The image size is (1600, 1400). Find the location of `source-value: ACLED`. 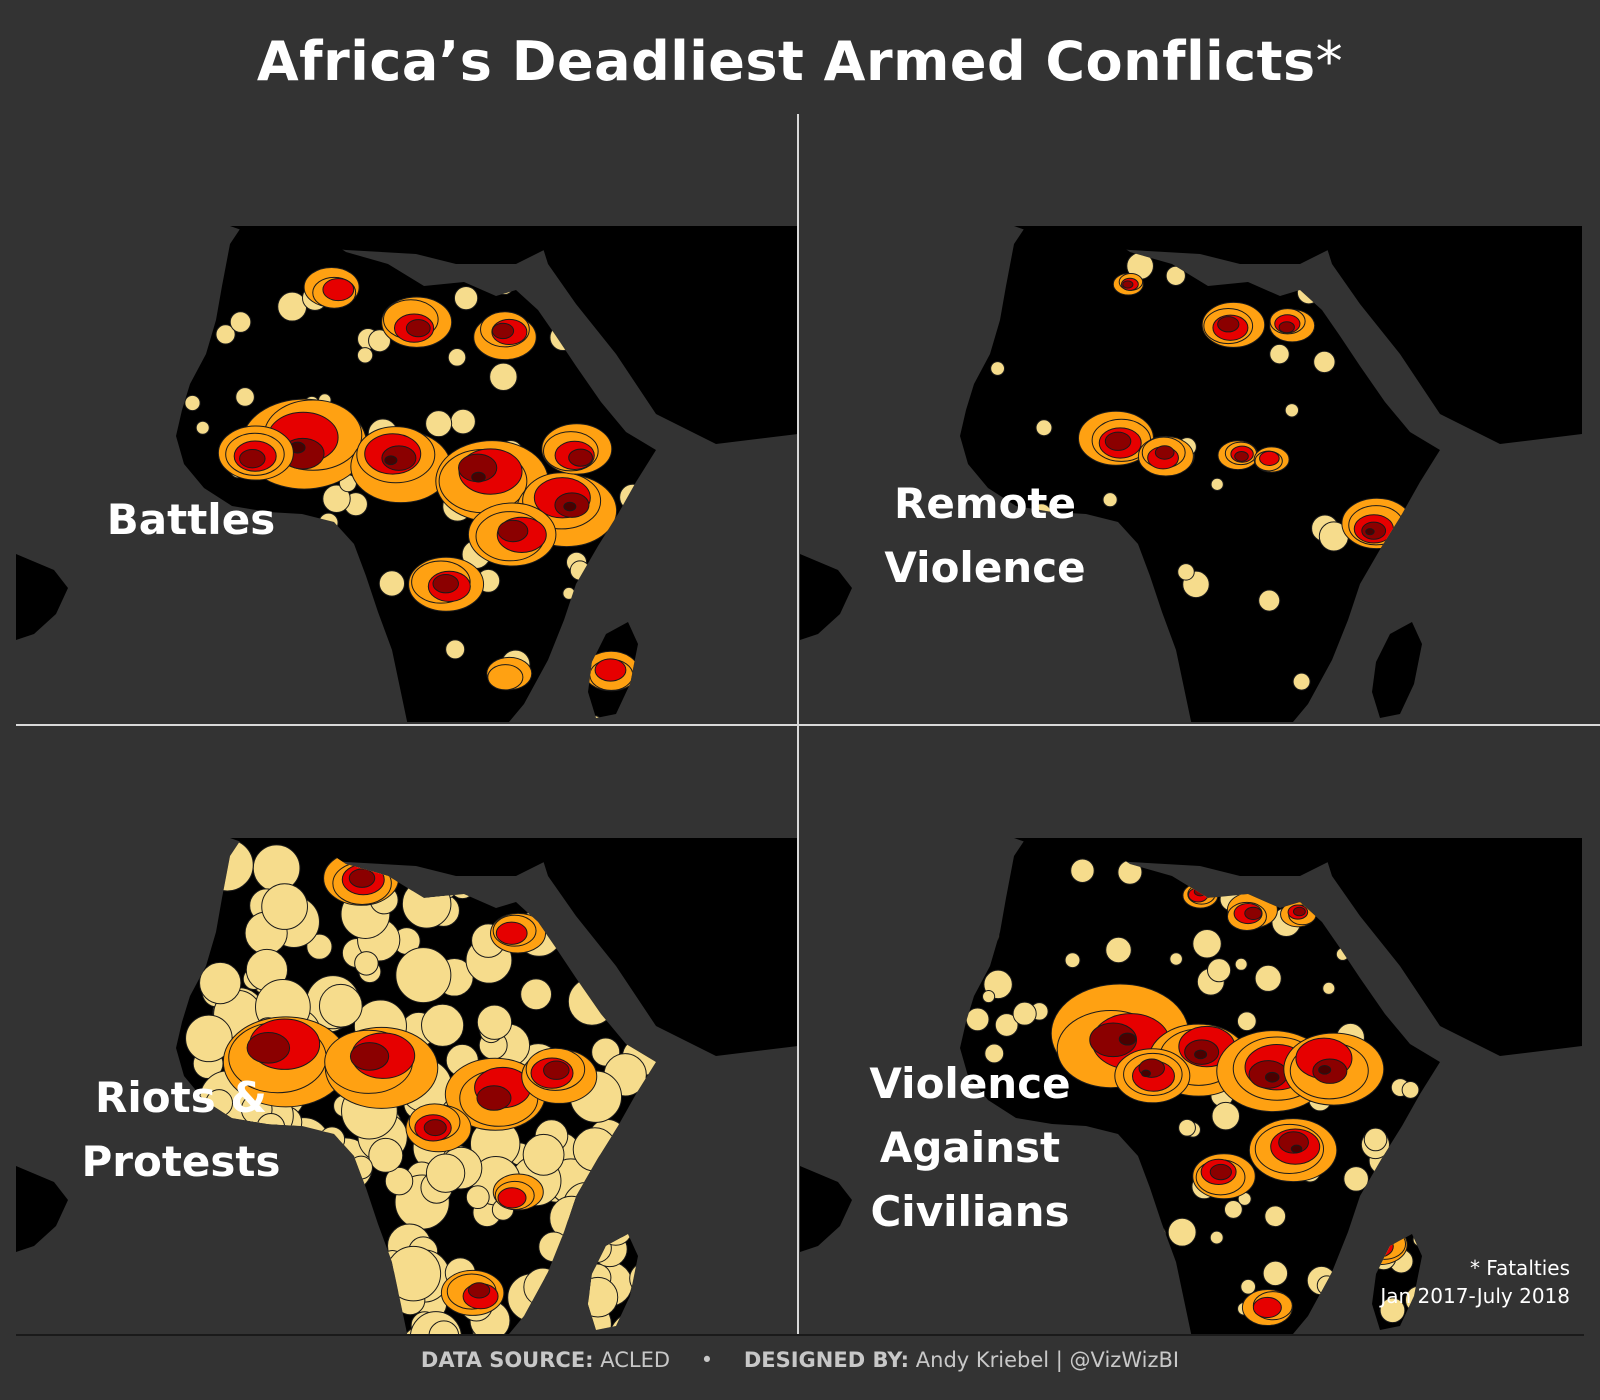

source-value: ACLED is located at coordinates (635, 1360).